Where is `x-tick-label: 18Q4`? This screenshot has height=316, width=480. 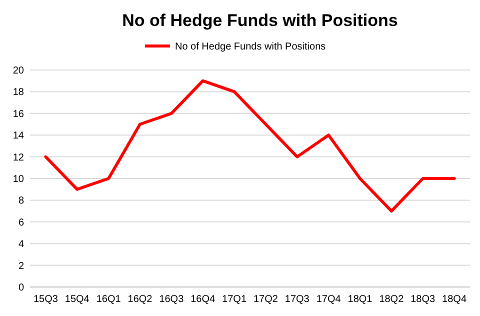
x-tick-label: 18Q4 is located at coordinates (454, 299).